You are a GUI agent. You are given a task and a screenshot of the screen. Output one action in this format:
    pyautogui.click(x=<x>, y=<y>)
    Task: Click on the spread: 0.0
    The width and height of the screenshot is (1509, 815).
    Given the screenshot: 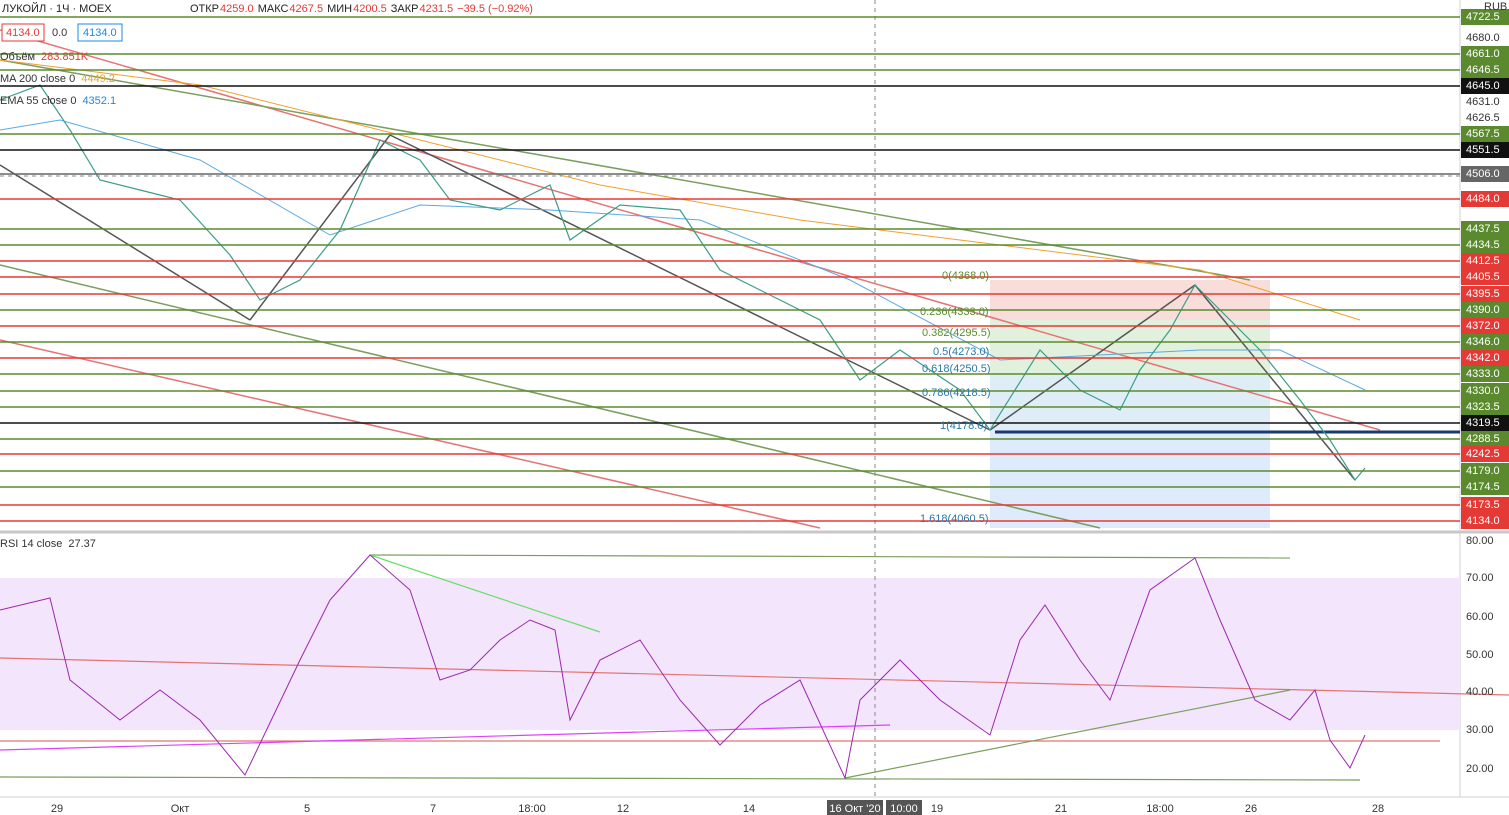 What is the action you would take?
    pyautogui.click(x=59, y=33)
    